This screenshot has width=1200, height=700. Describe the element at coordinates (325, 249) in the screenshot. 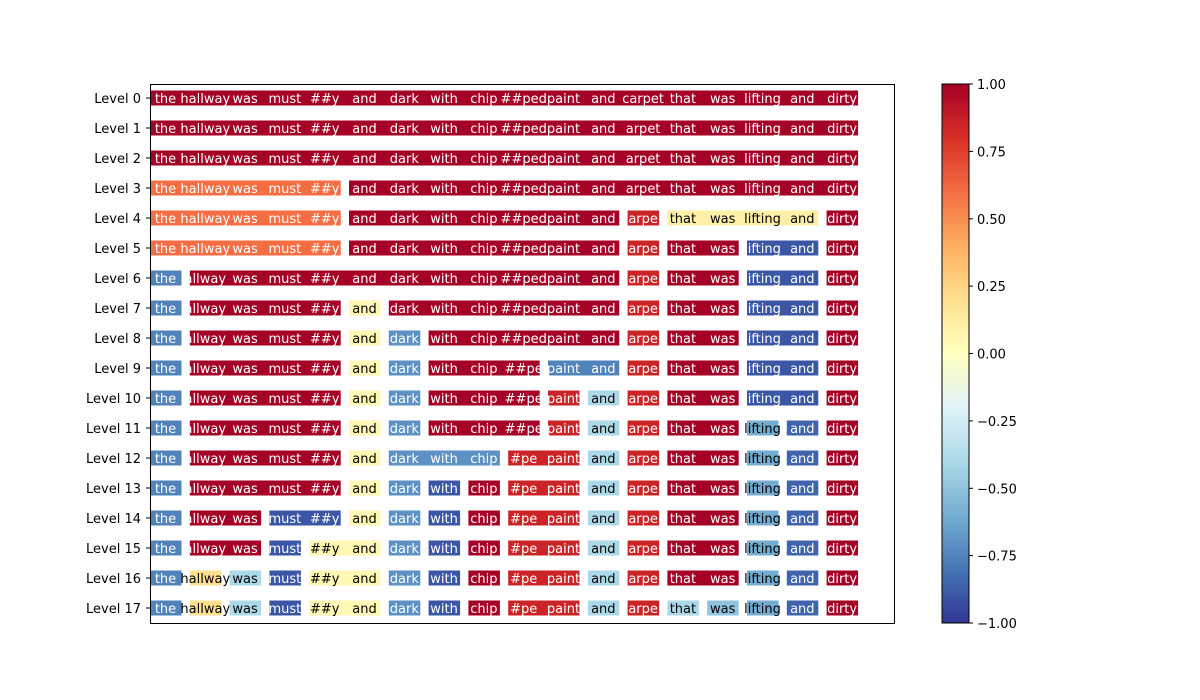

I see `token-label: ##y` at that location.